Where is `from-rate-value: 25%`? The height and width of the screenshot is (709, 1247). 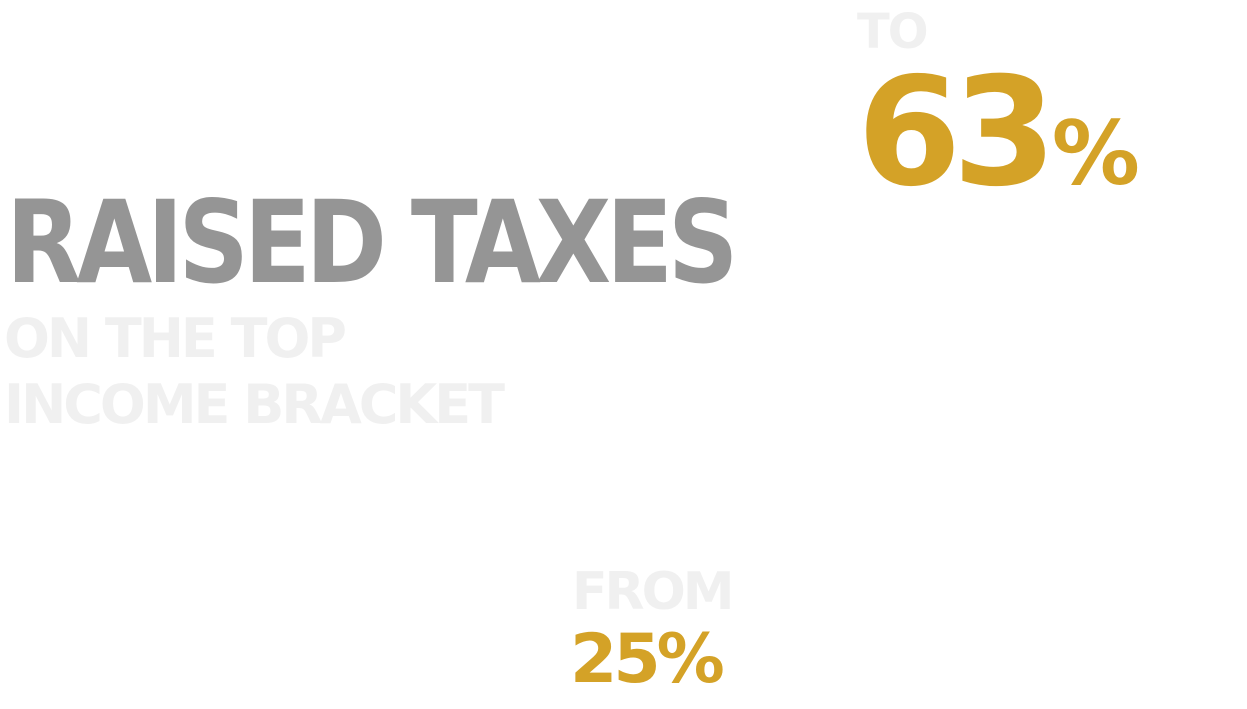
from-rate-value: 25% is located at coordinates (647, 659).